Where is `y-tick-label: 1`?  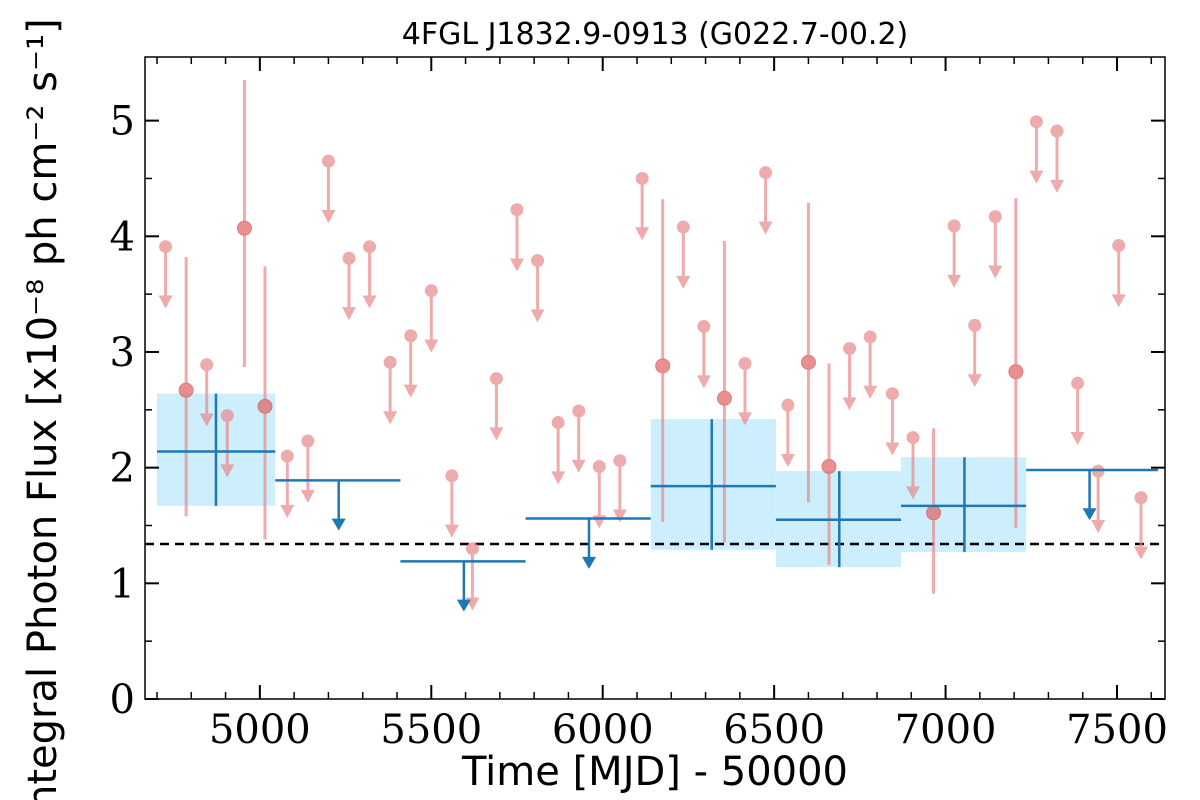
y-tick-label: 1 is located at coordinates (122, 584).